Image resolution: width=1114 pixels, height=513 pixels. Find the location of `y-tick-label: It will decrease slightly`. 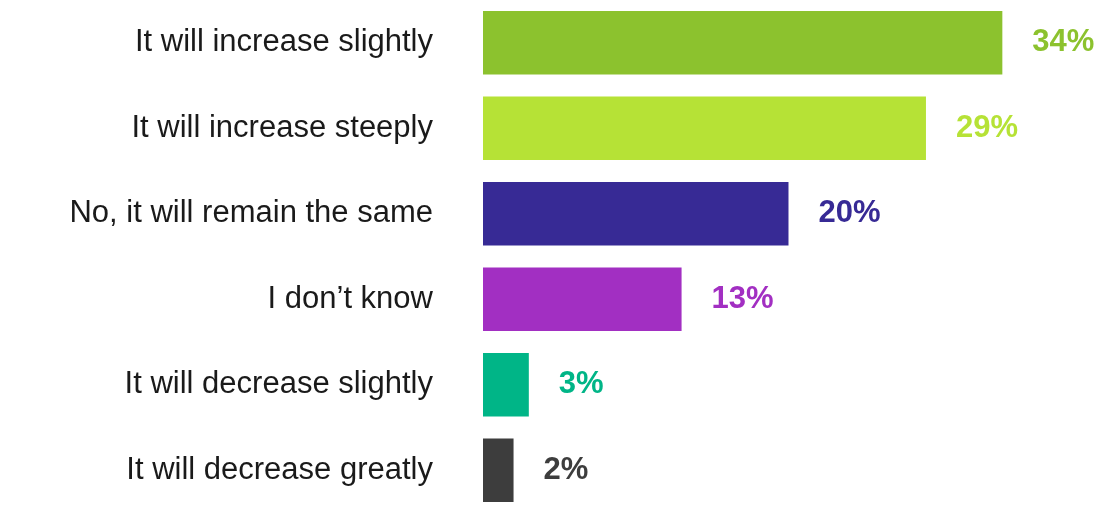

y-tick-label: It will decrease slightly is located at coordinates (279, 383).